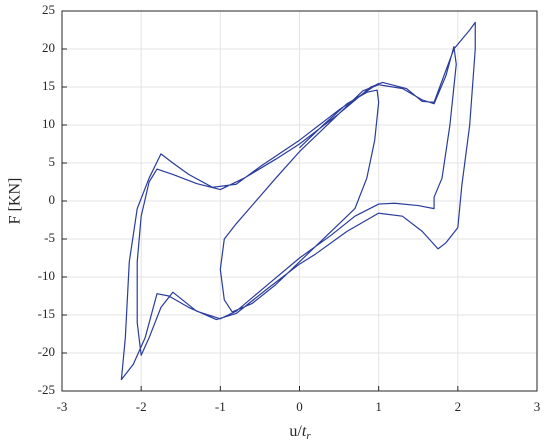 The height and width of the screenshot is (444, 550). What do you see at coordinates (299, 406) in the screenshot?
I see `x-tick-label: 0` at bounding box center [299, 406].